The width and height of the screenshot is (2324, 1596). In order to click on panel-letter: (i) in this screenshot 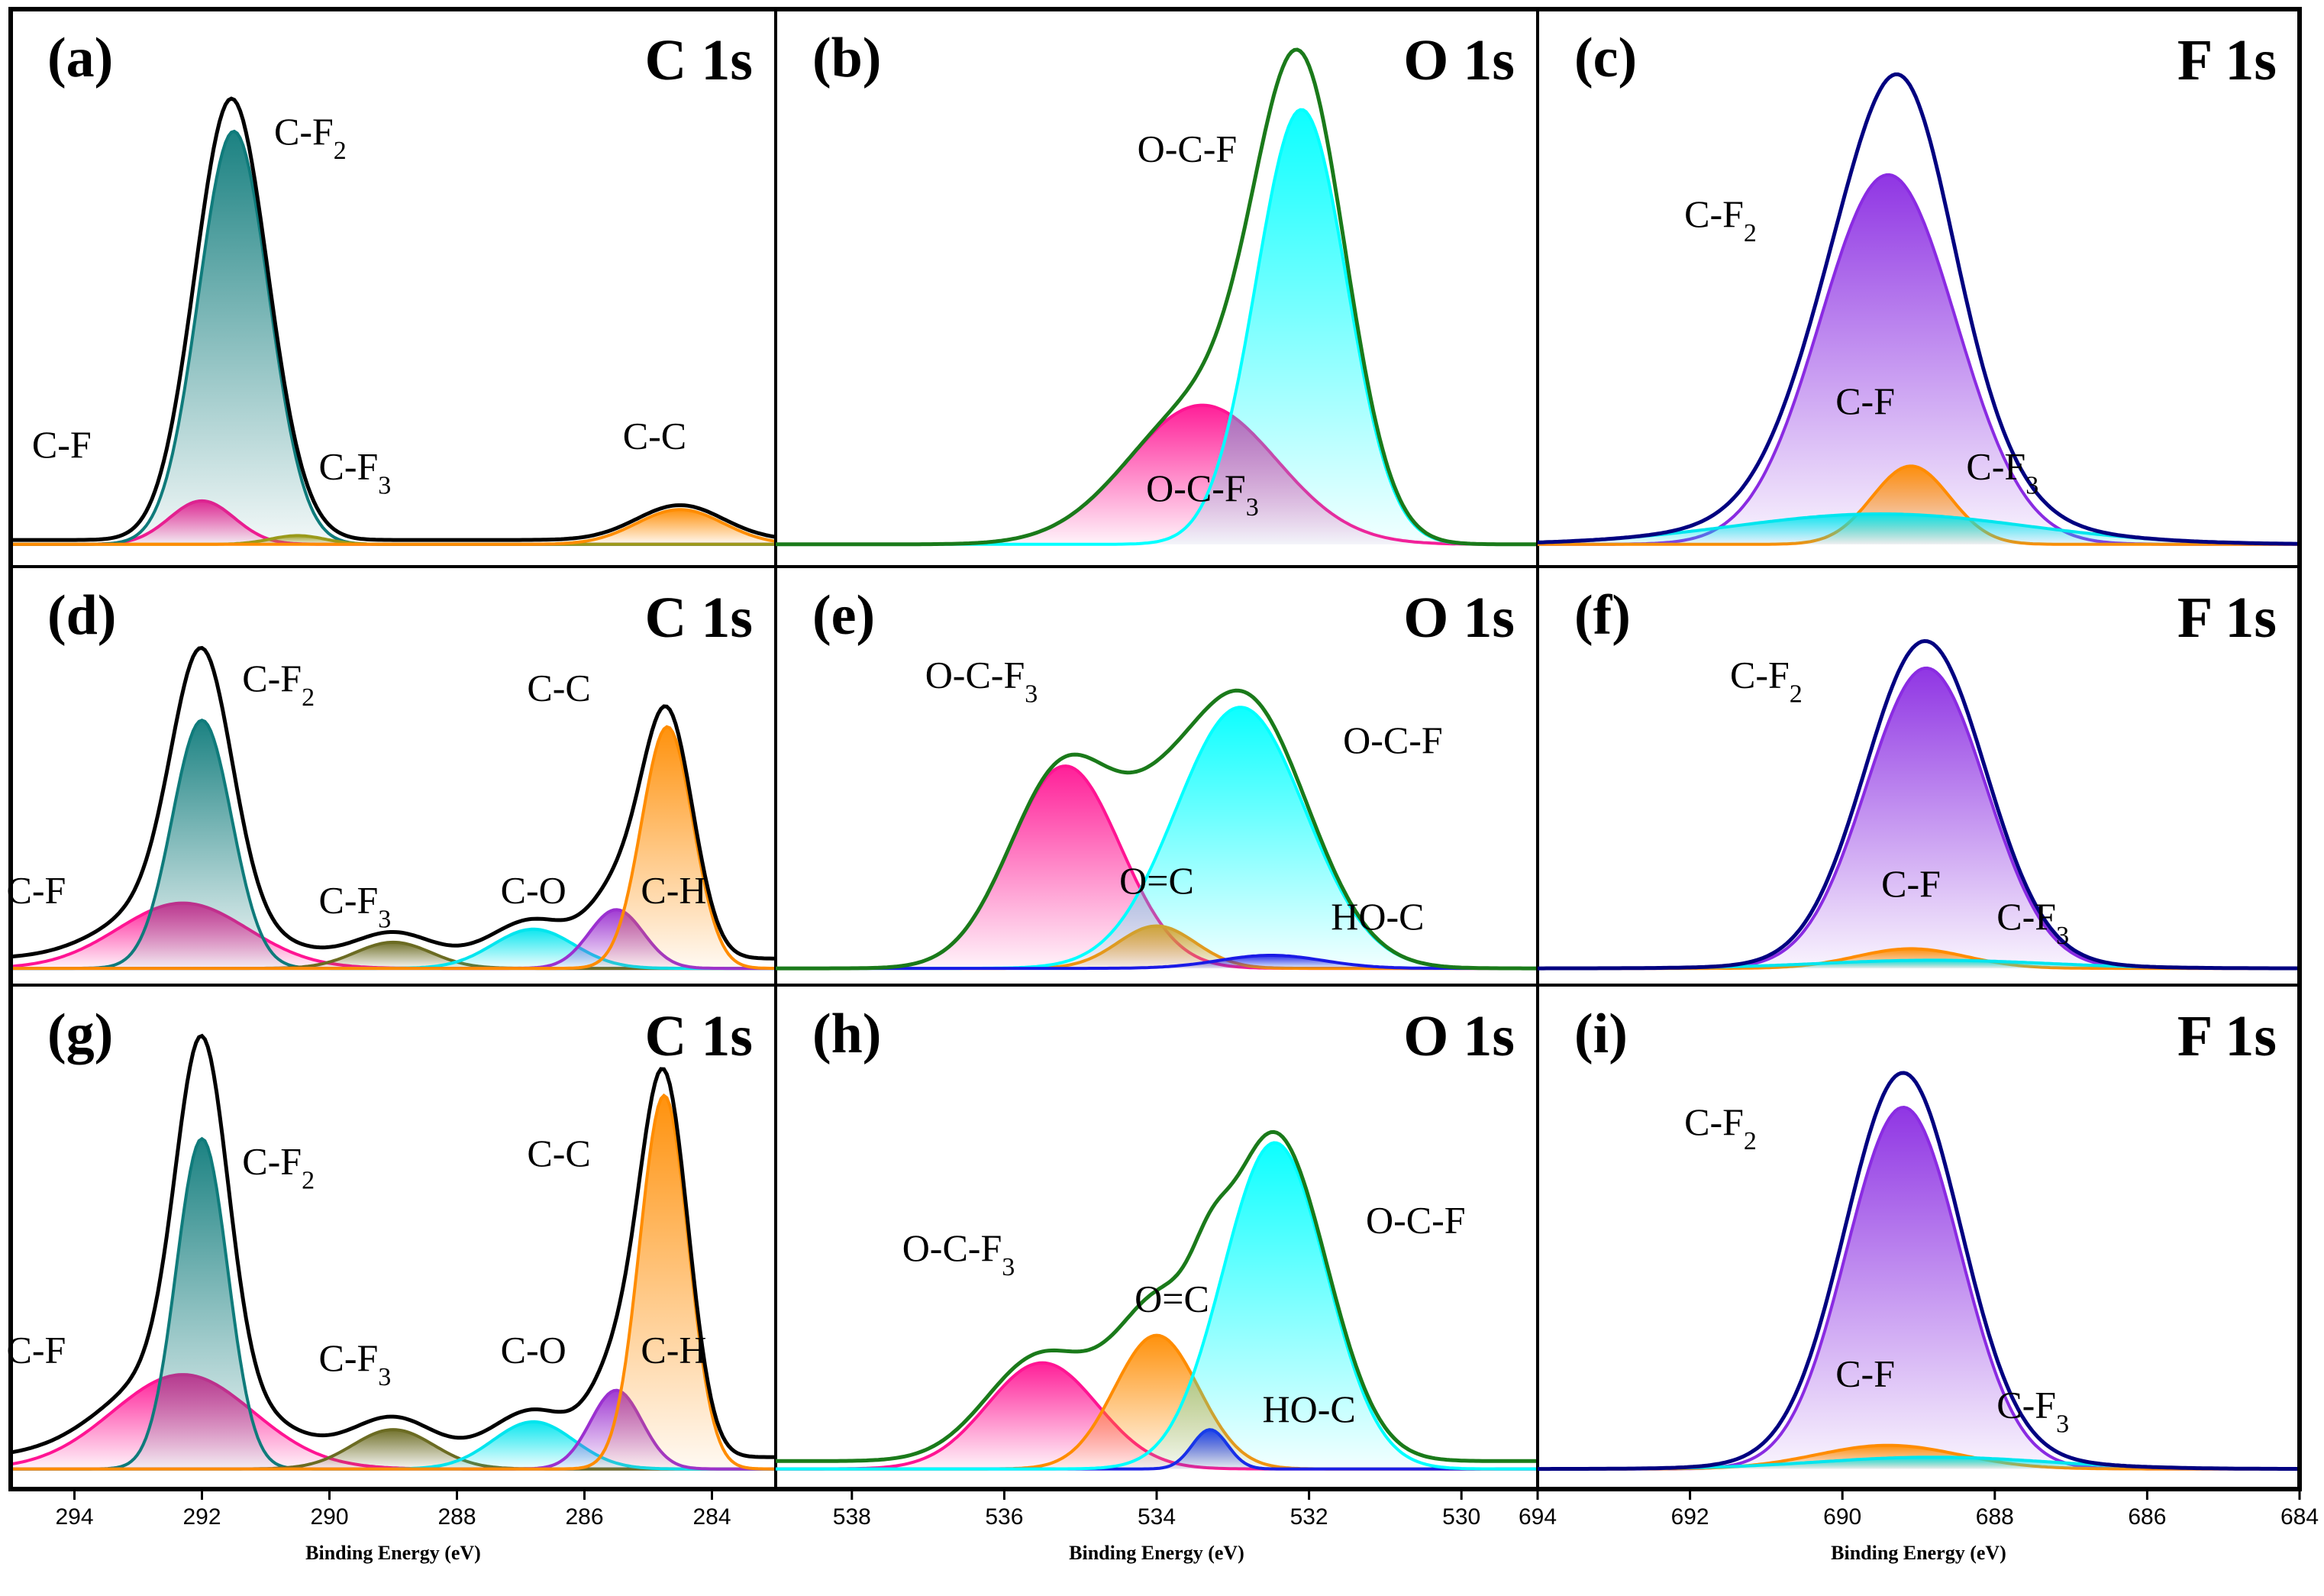, I will do `click(1601, 1034)`.